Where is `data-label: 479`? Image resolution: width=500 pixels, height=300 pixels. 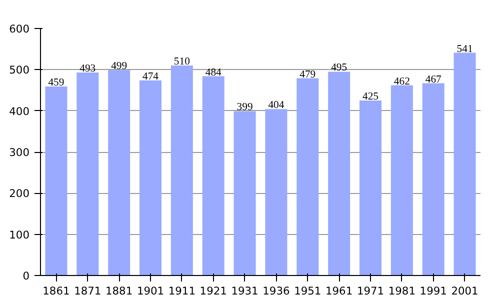 data-label: 479 is located at coordinates (308, 74).